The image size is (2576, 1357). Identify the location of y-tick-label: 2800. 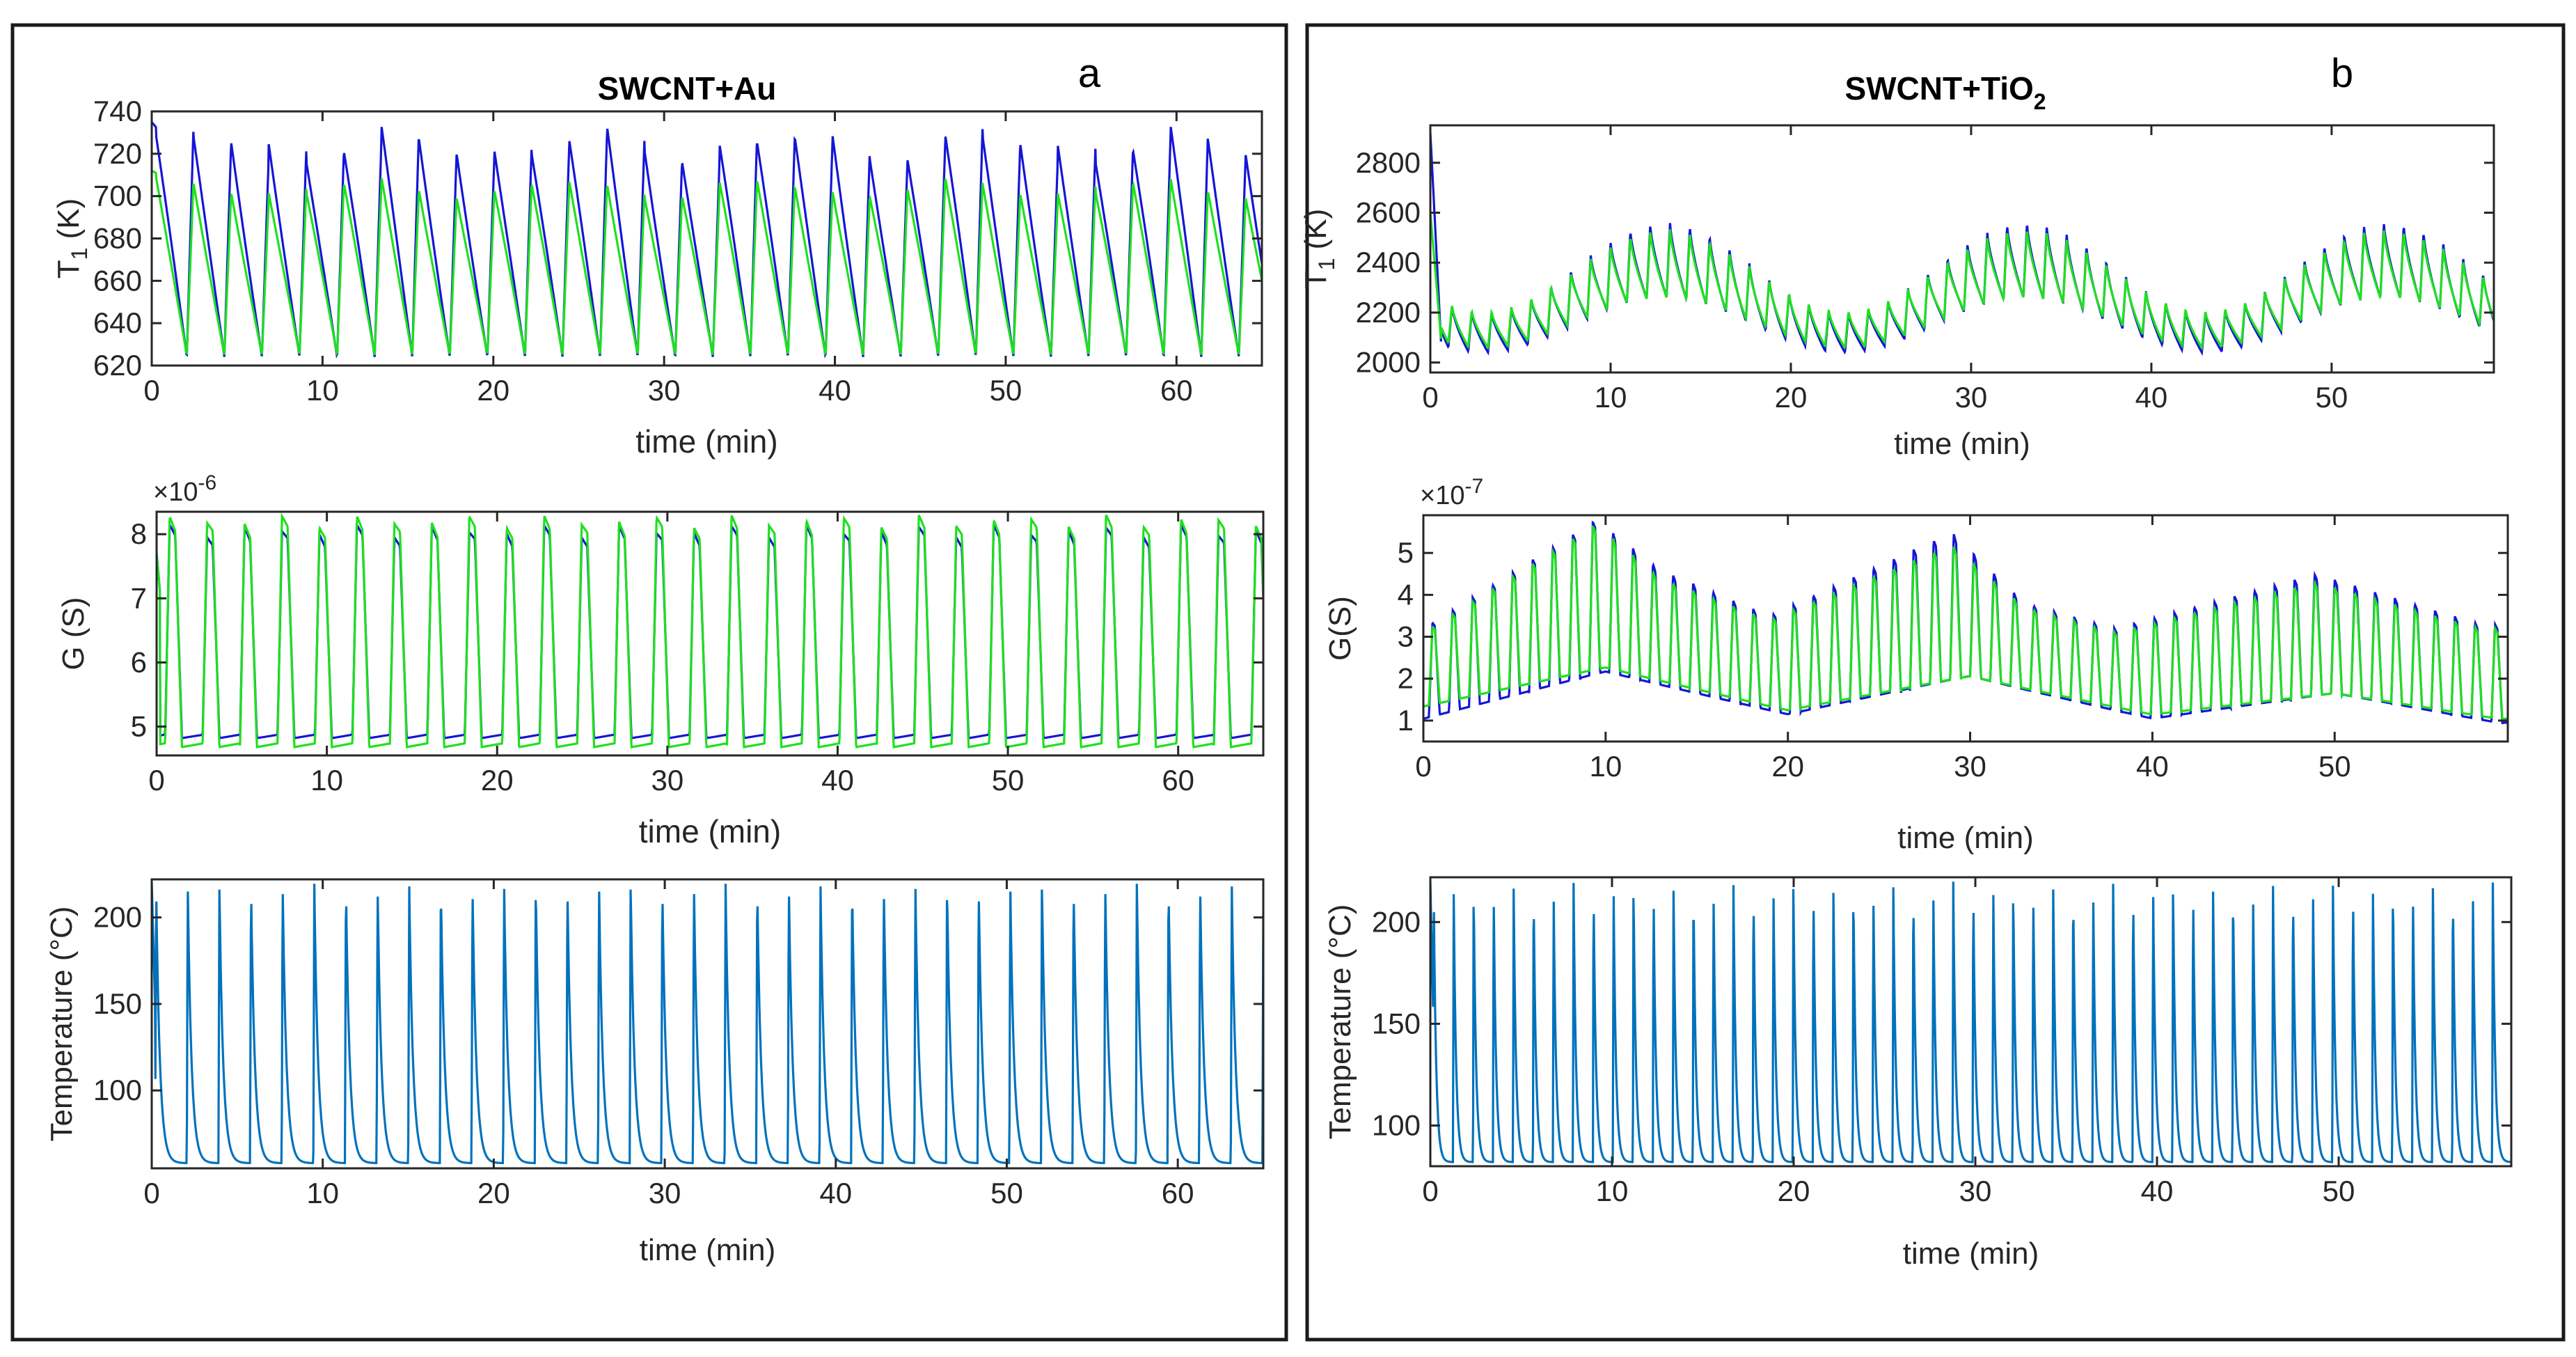
(1388, 162).